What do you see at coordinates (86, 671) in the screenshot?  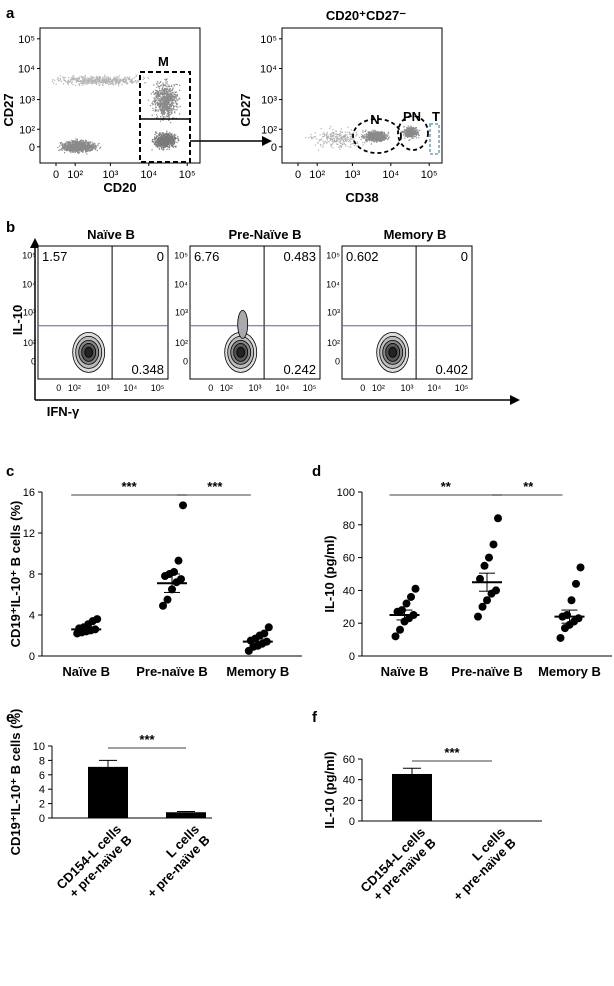 I see `category-label: Naïve B` at bounding box center [86, 671].